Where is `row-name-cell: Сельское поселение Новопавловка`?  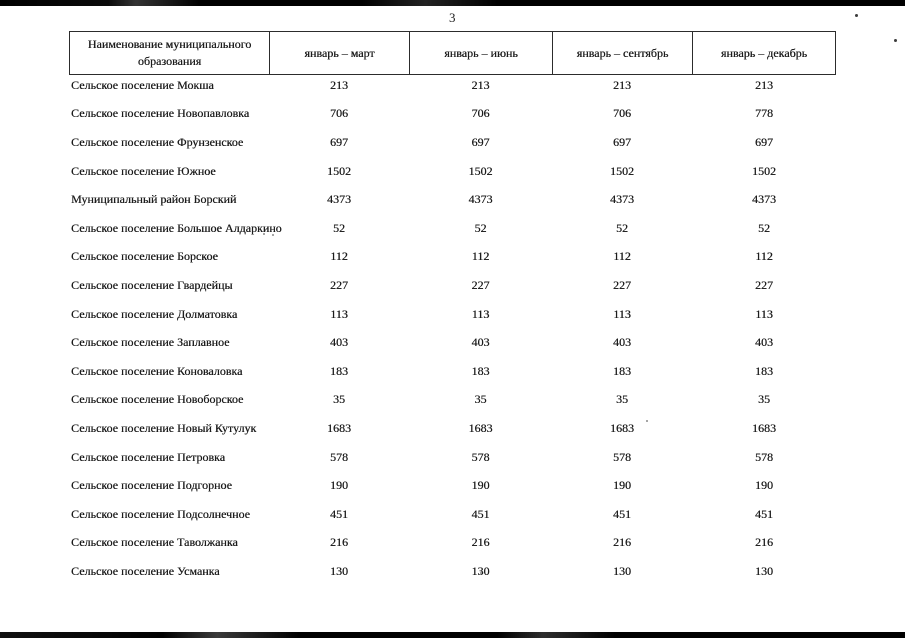 row-name-cell: Сельское поселение Новопавловка is located at coordinates (160, 113).